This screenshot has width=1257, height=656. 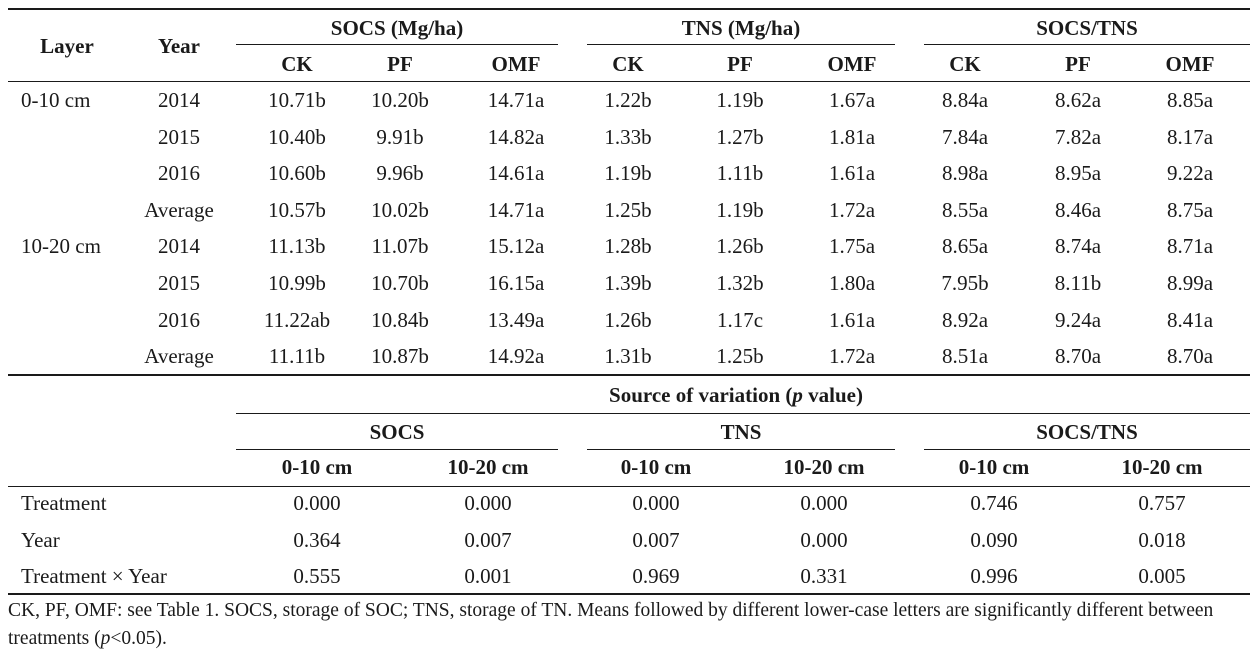 What do you see at coordinates (994, 503) in the screenshot?
I see `p-value-cell: 0.746` at bounding box center [994, 503].